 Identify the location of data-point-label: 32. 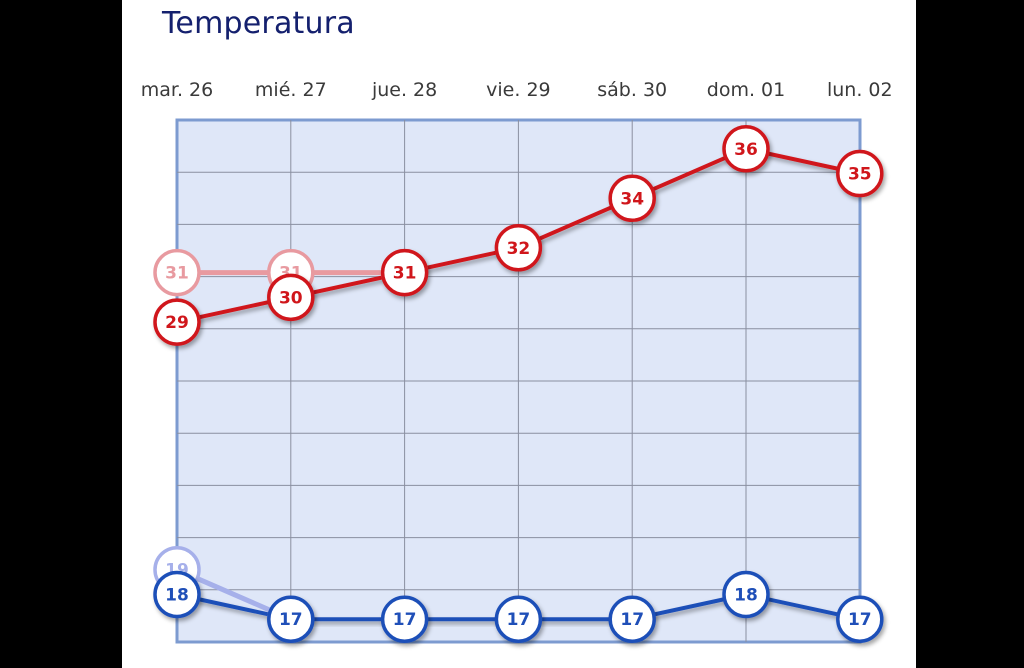
(519, 249).